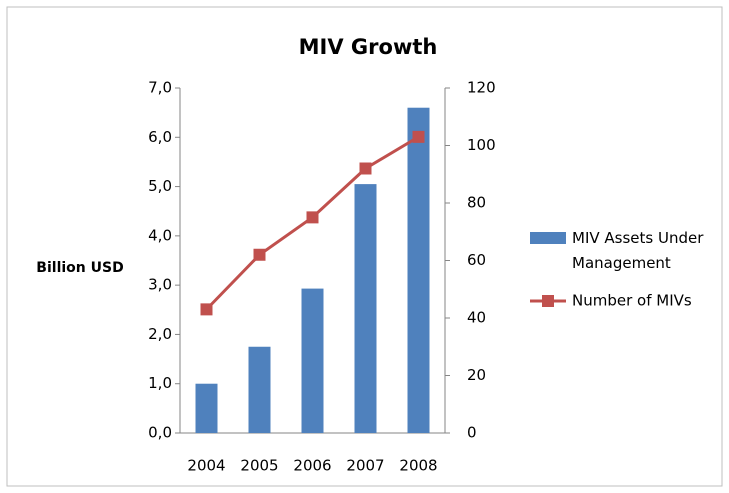 The width and height of the screenshot is (729, 493). I want to click on y-tick-label: 2,0, so click(160, 334).